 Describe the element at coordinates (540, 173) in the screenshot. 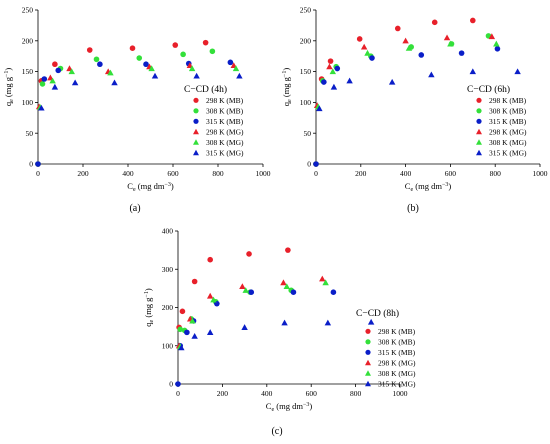

I see `panel-b-x-tick-label: 1000` at that location.